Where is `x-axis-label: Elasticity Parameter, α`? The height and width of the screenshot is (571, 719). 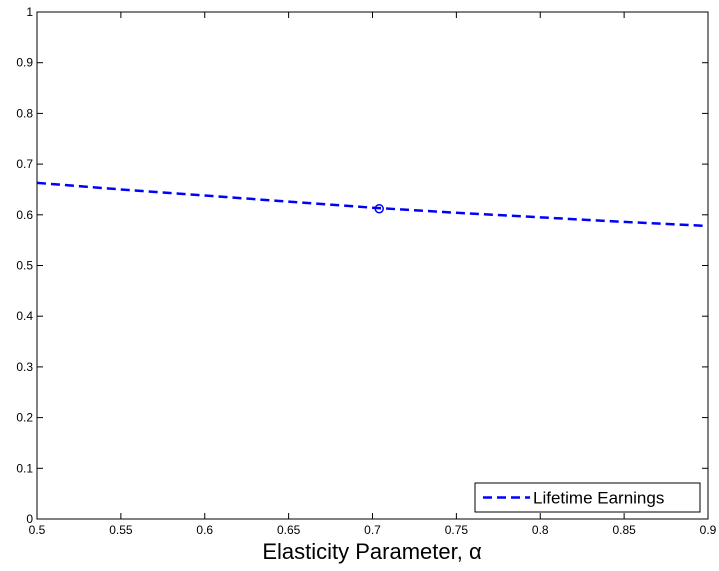 x-axis-label: Elasticity Parameter, α is located at coordinates (372, 551).